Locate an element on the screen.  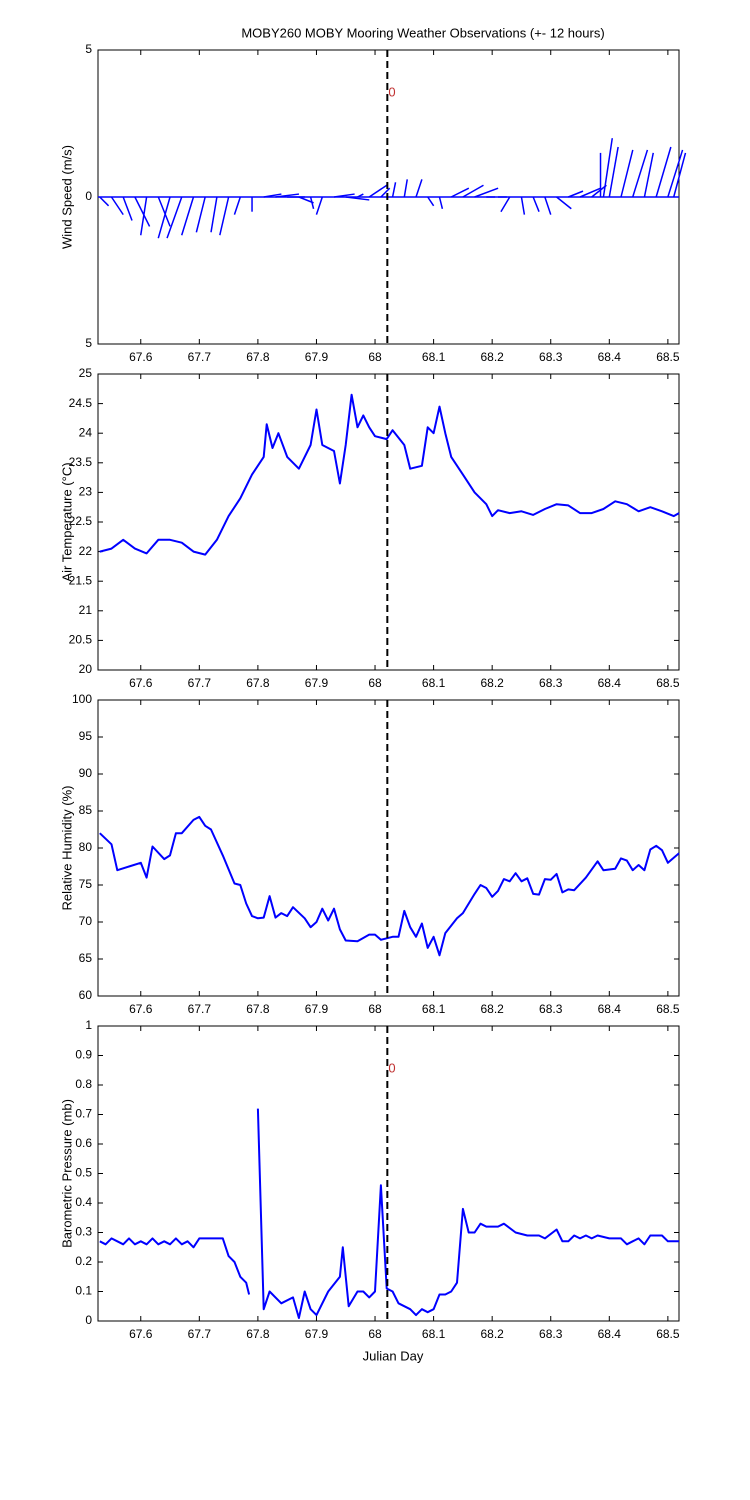
y-tick-label: 20 is located at coordinates (86, 669).